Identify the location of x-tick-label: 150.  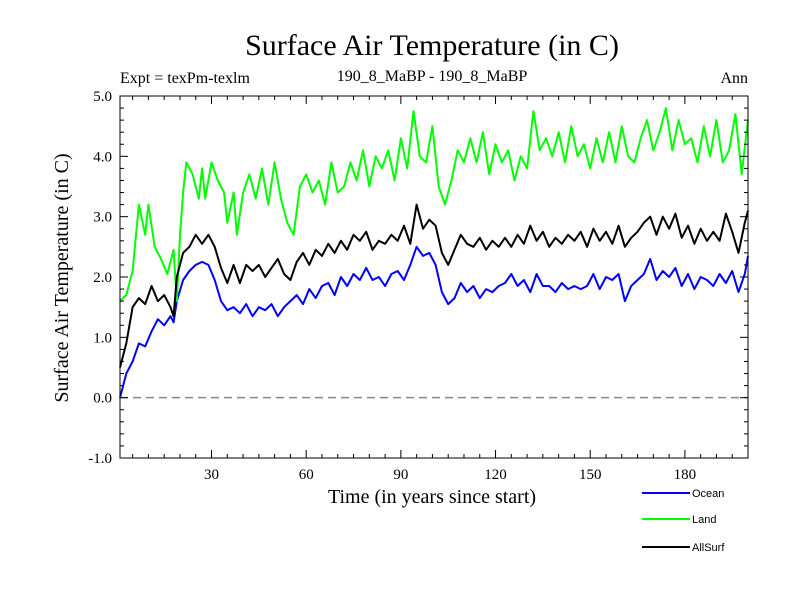
(590, 475).